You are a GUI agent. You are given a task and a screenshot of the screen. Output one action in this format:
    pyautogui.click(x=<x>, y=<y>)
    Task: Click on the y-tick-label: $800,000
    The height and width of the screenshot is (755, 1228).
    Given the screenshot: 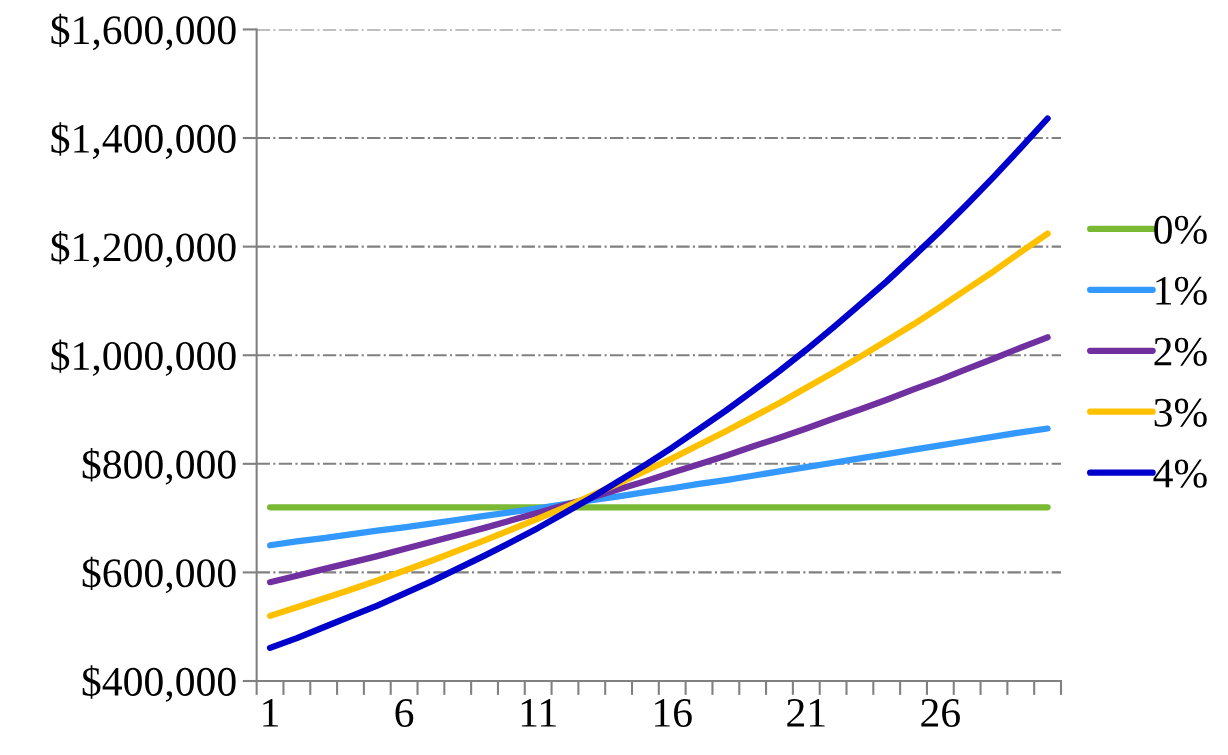 What is the action you would take?
    pyautogui.click(x=159, y=466)
    